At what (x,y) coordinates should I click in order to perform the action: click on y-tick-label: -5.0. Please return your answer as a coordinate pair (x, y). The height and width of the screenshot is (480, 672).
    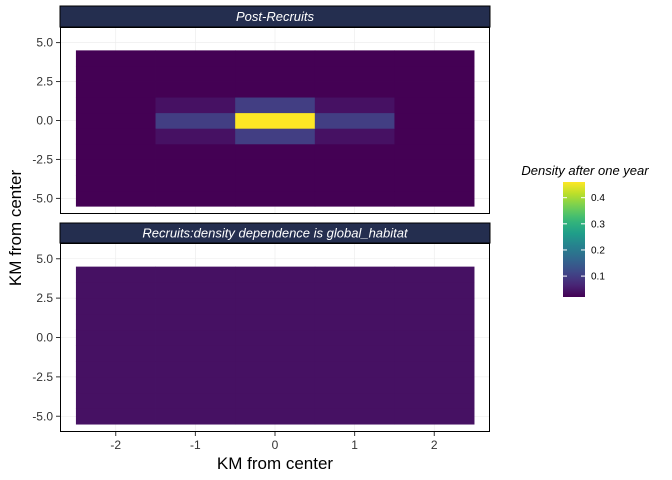
    Looking at the image, I should click on (42, 416).